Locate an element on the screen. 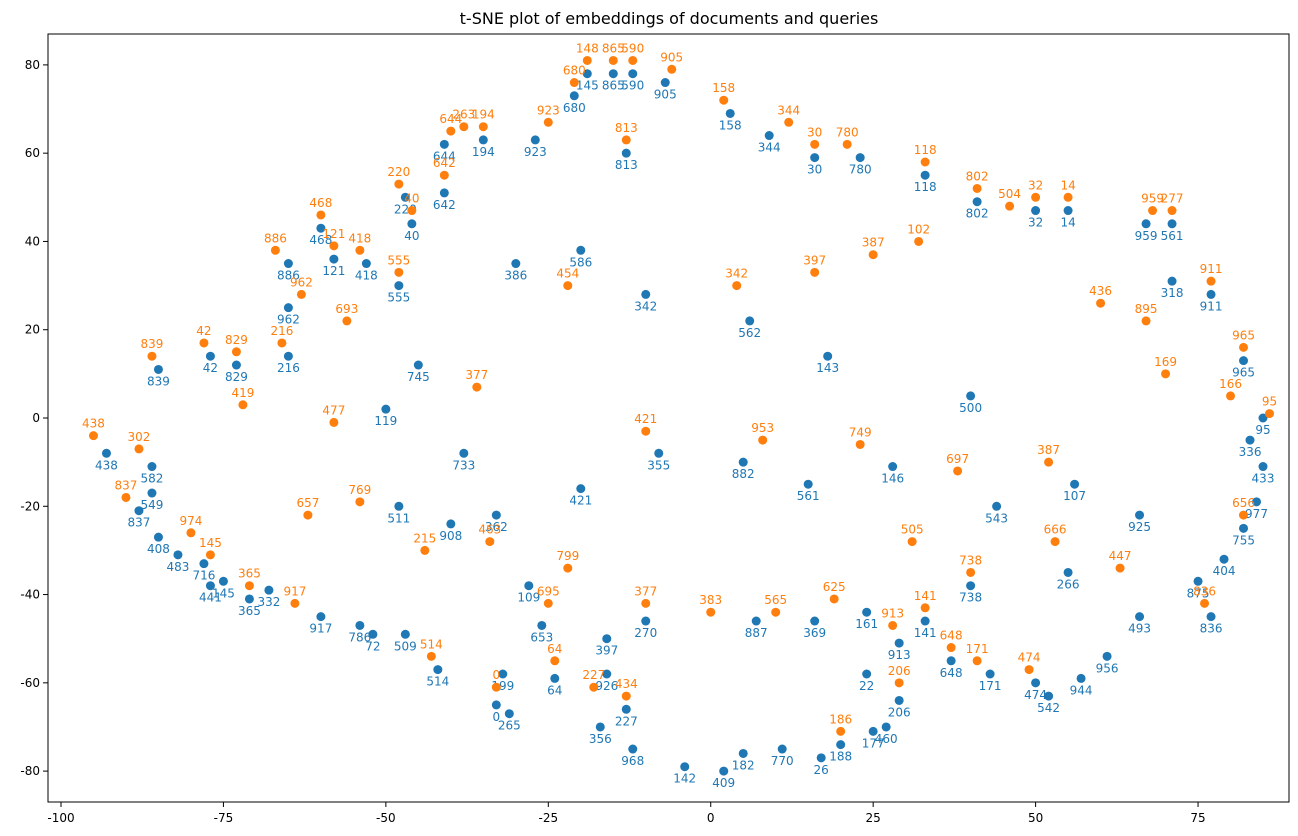  query-point-label: 463 is located at coordinates (489, 530).